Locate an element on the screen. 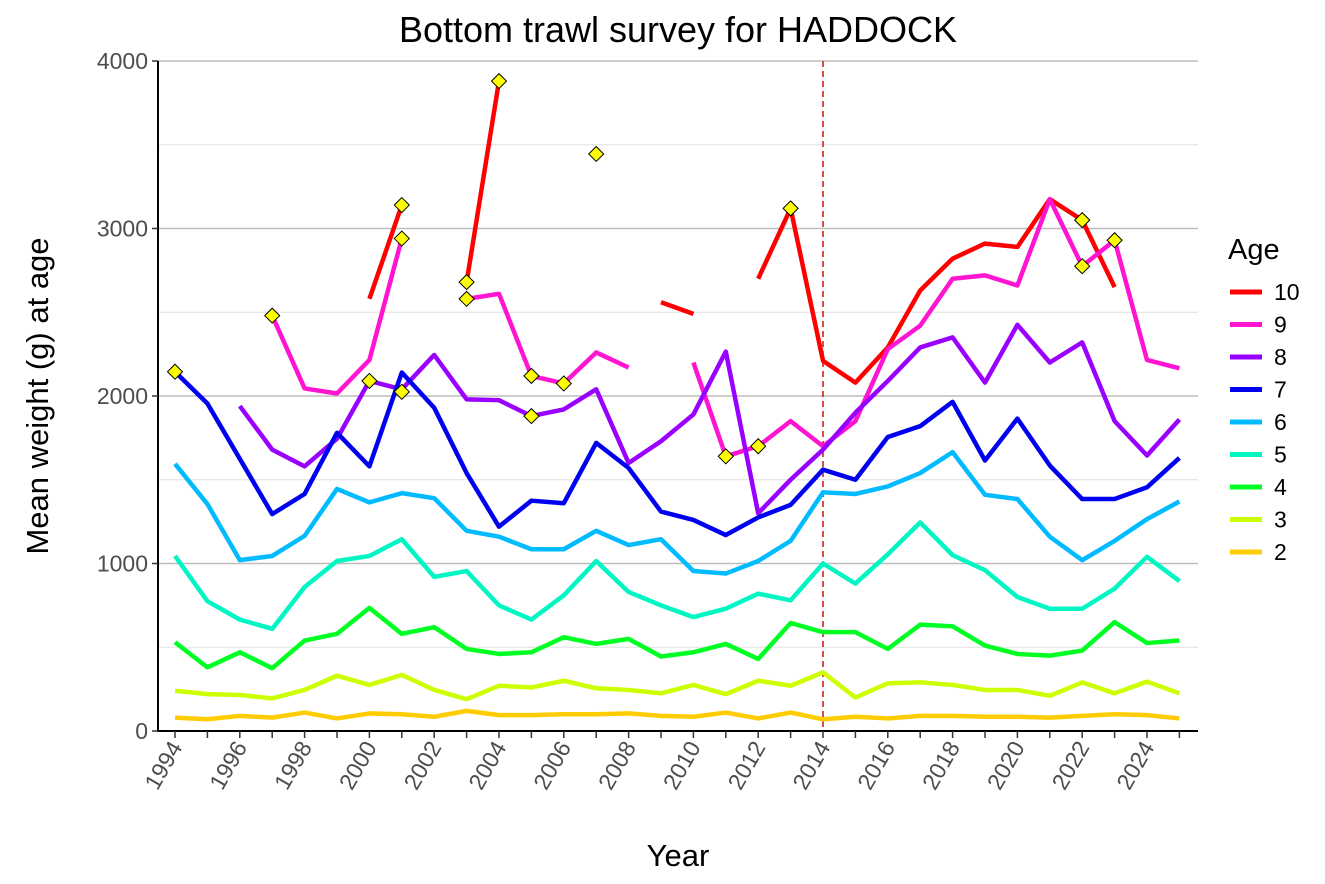  legend-label: 9 is located at coordinates (1280, 325).